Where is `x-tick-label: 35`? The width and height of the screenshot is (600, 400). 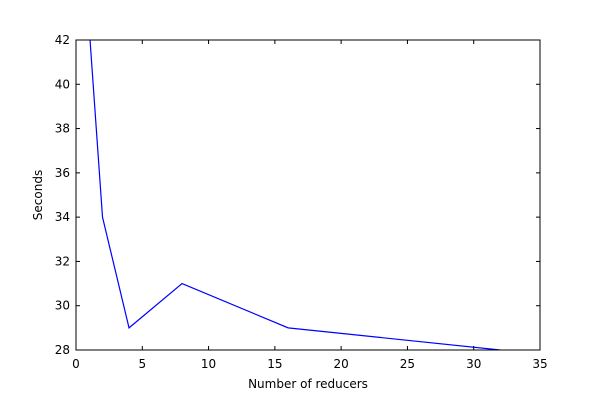
x-tick-label: 35 is located at coordinates (539, 364).